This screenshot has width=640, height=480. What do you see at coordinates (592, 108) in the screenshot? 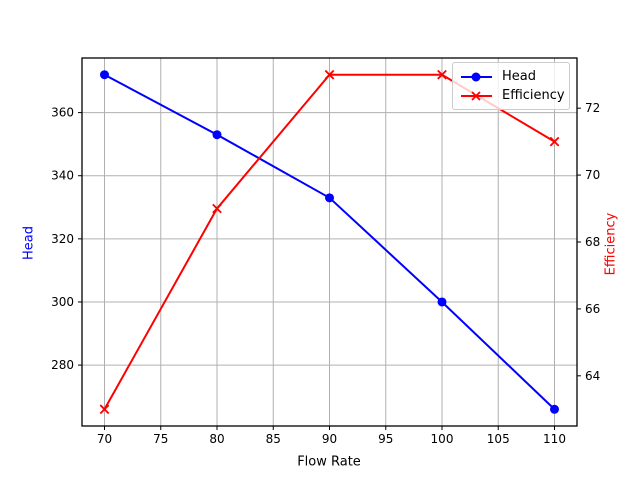
I see `y-tick-label-right: 72` at bounding box center [592, 108].